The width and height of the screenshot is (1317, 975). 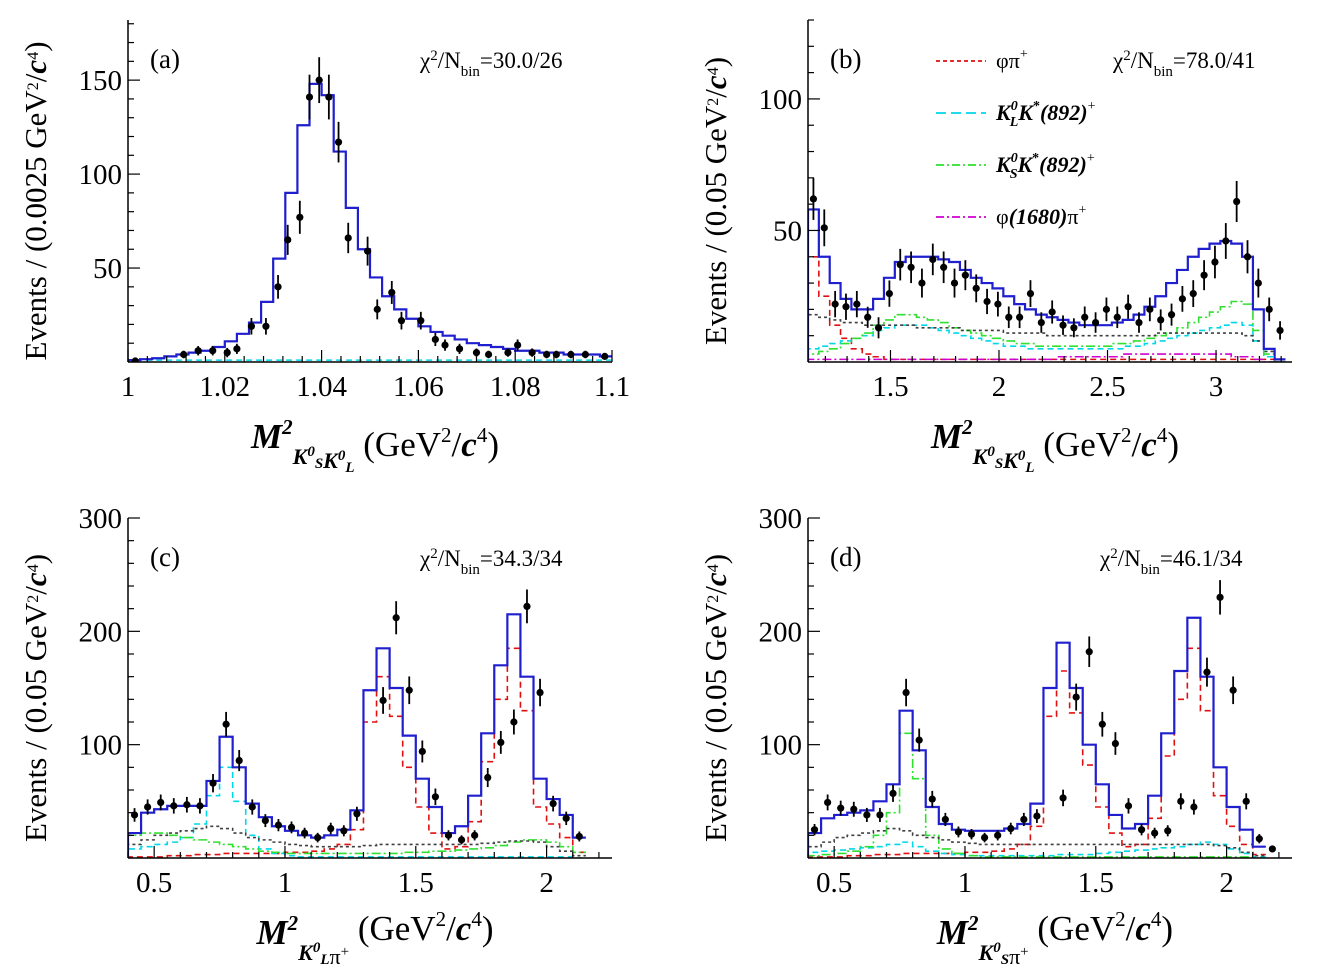 I want to click on x-tick-label: 0.5, so click(x=834, y=883).